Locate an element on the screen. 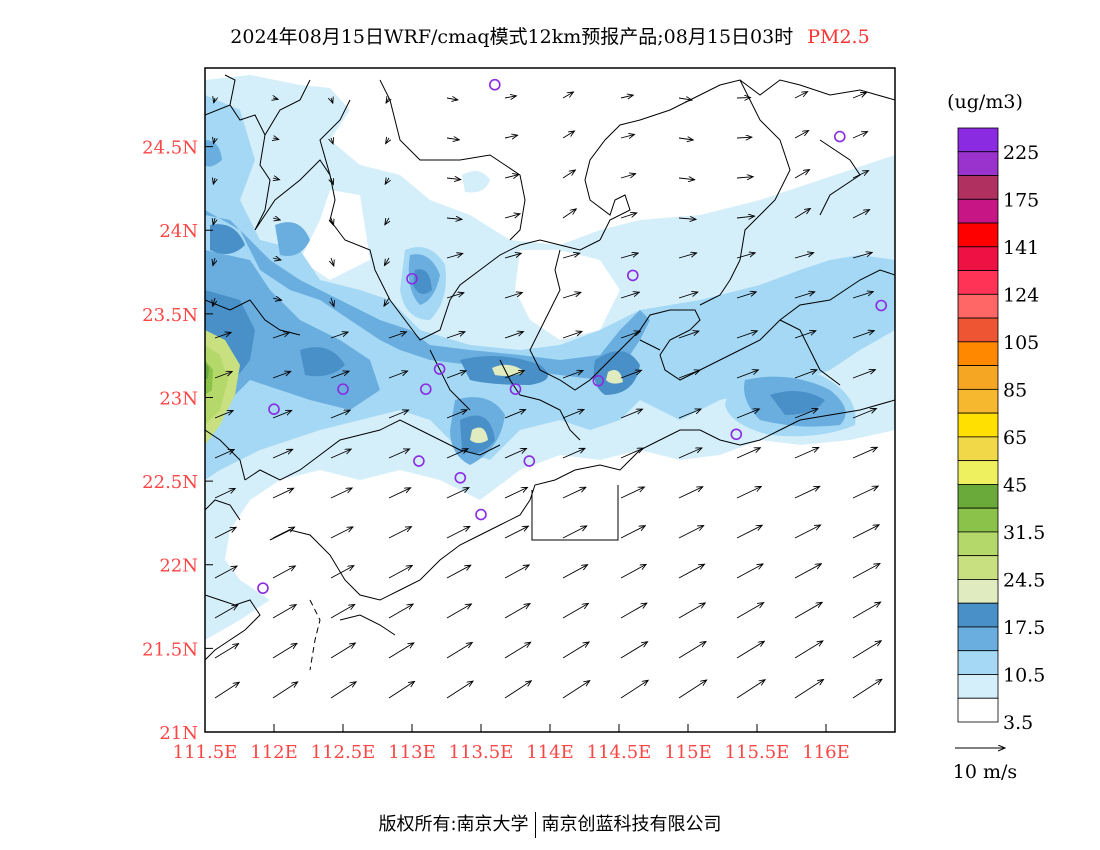 The width and height of the screenshot is (1100, 850). lon-tick-label: 113E is located at coordinates (412, 752).